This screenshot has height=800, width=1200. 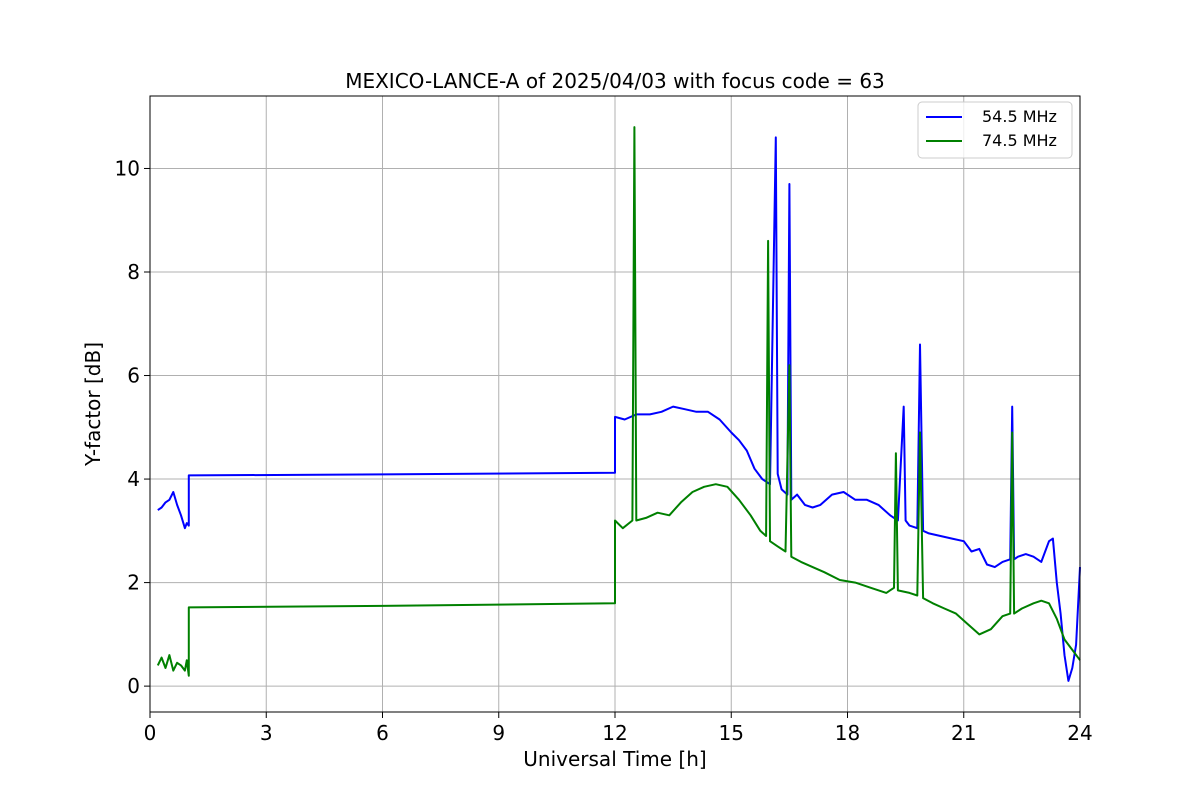 I want to click on x-tick-label: 18, so click(x=847, y=733).